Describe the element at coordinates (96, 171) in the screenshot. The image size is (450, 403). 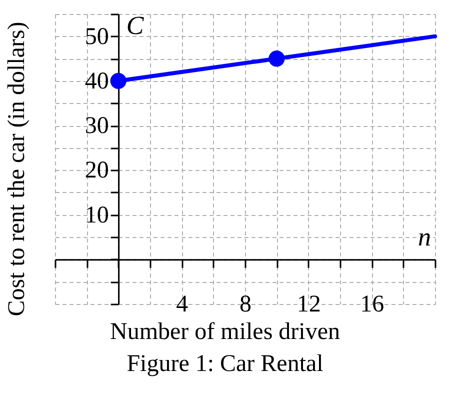
I see `y-tick-label: 20` at that location.